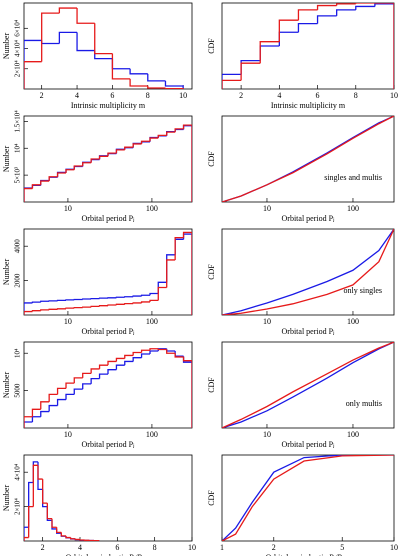  Describe the element at coordinates (356, 95) in the screenshot. I see `x-tick-label: 8` at that location.